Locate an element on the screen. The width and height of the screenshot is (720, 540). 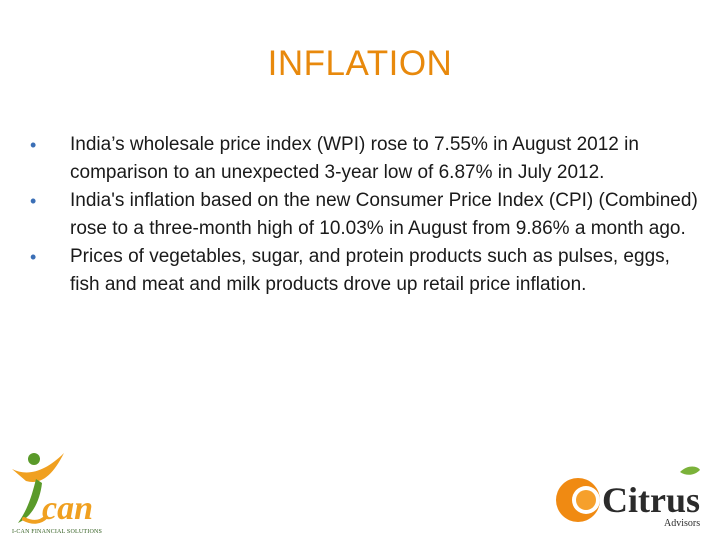
citrus-logo: Citrus Advisors is located at coordinates (632, 497).